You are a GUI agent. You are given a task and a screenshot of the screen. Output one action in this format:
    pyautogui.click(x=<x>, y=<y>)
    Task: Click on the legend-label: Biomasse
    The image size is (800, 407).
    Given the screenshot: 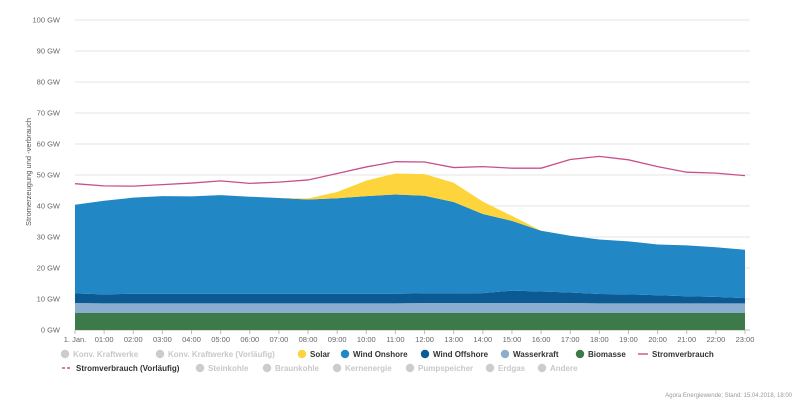 What is the action you would take?
    pyautogui.click(x=607, y=354)
    